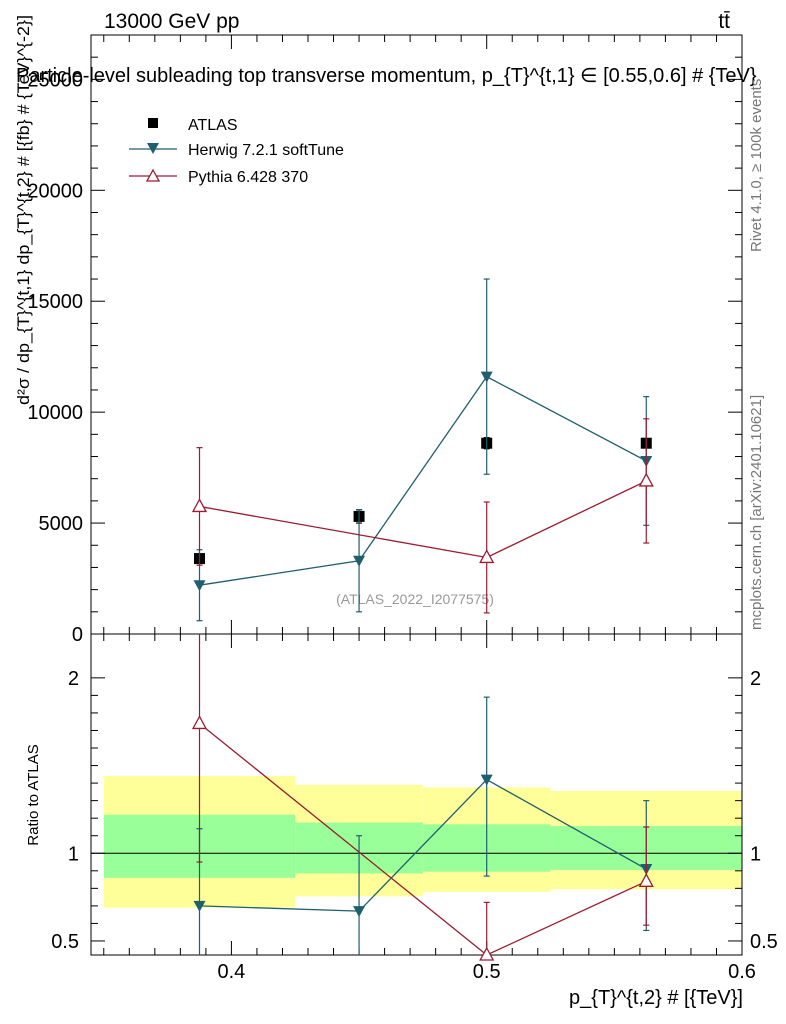  What do you see at coordinates (153, 175) in the screenshot?
I see `legend-pythia-marker` at bounding box center [153, 175].